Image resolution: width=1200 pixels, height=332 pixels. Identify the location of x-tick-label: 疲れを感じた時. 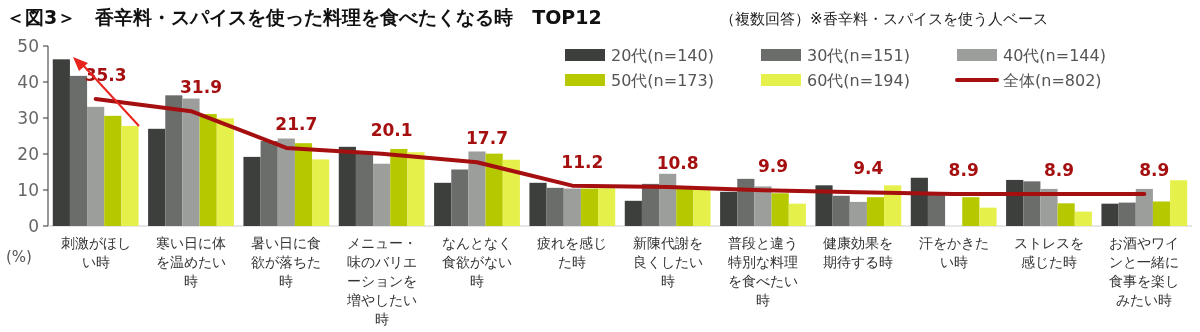
(572, 252).